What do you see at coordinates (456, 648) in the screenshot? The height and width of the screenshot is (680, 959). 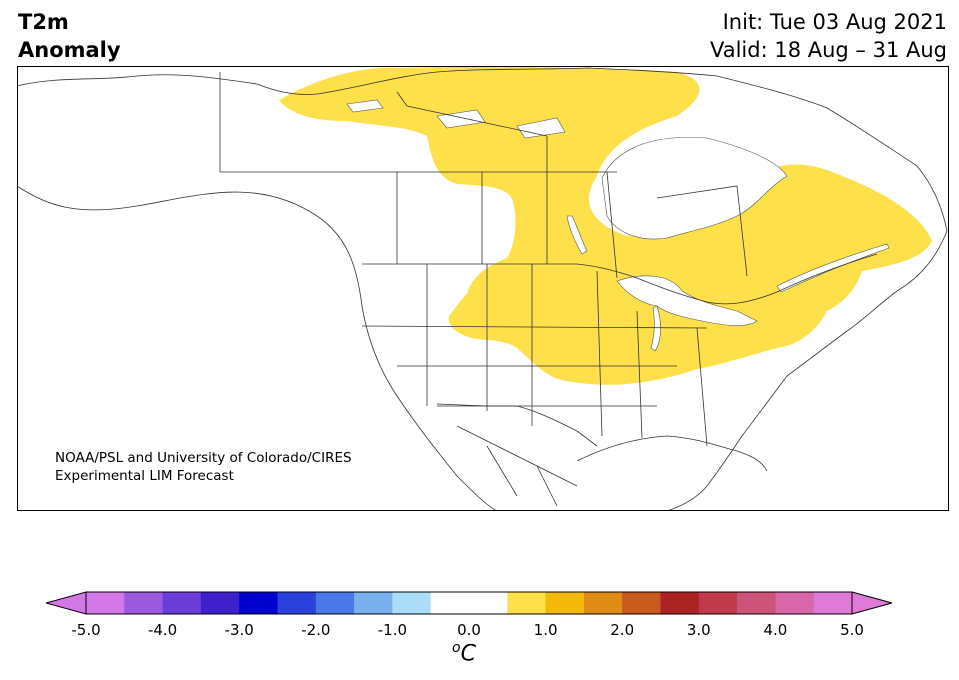 I see `degree-symbol: o` at bounding box center [456, 648].